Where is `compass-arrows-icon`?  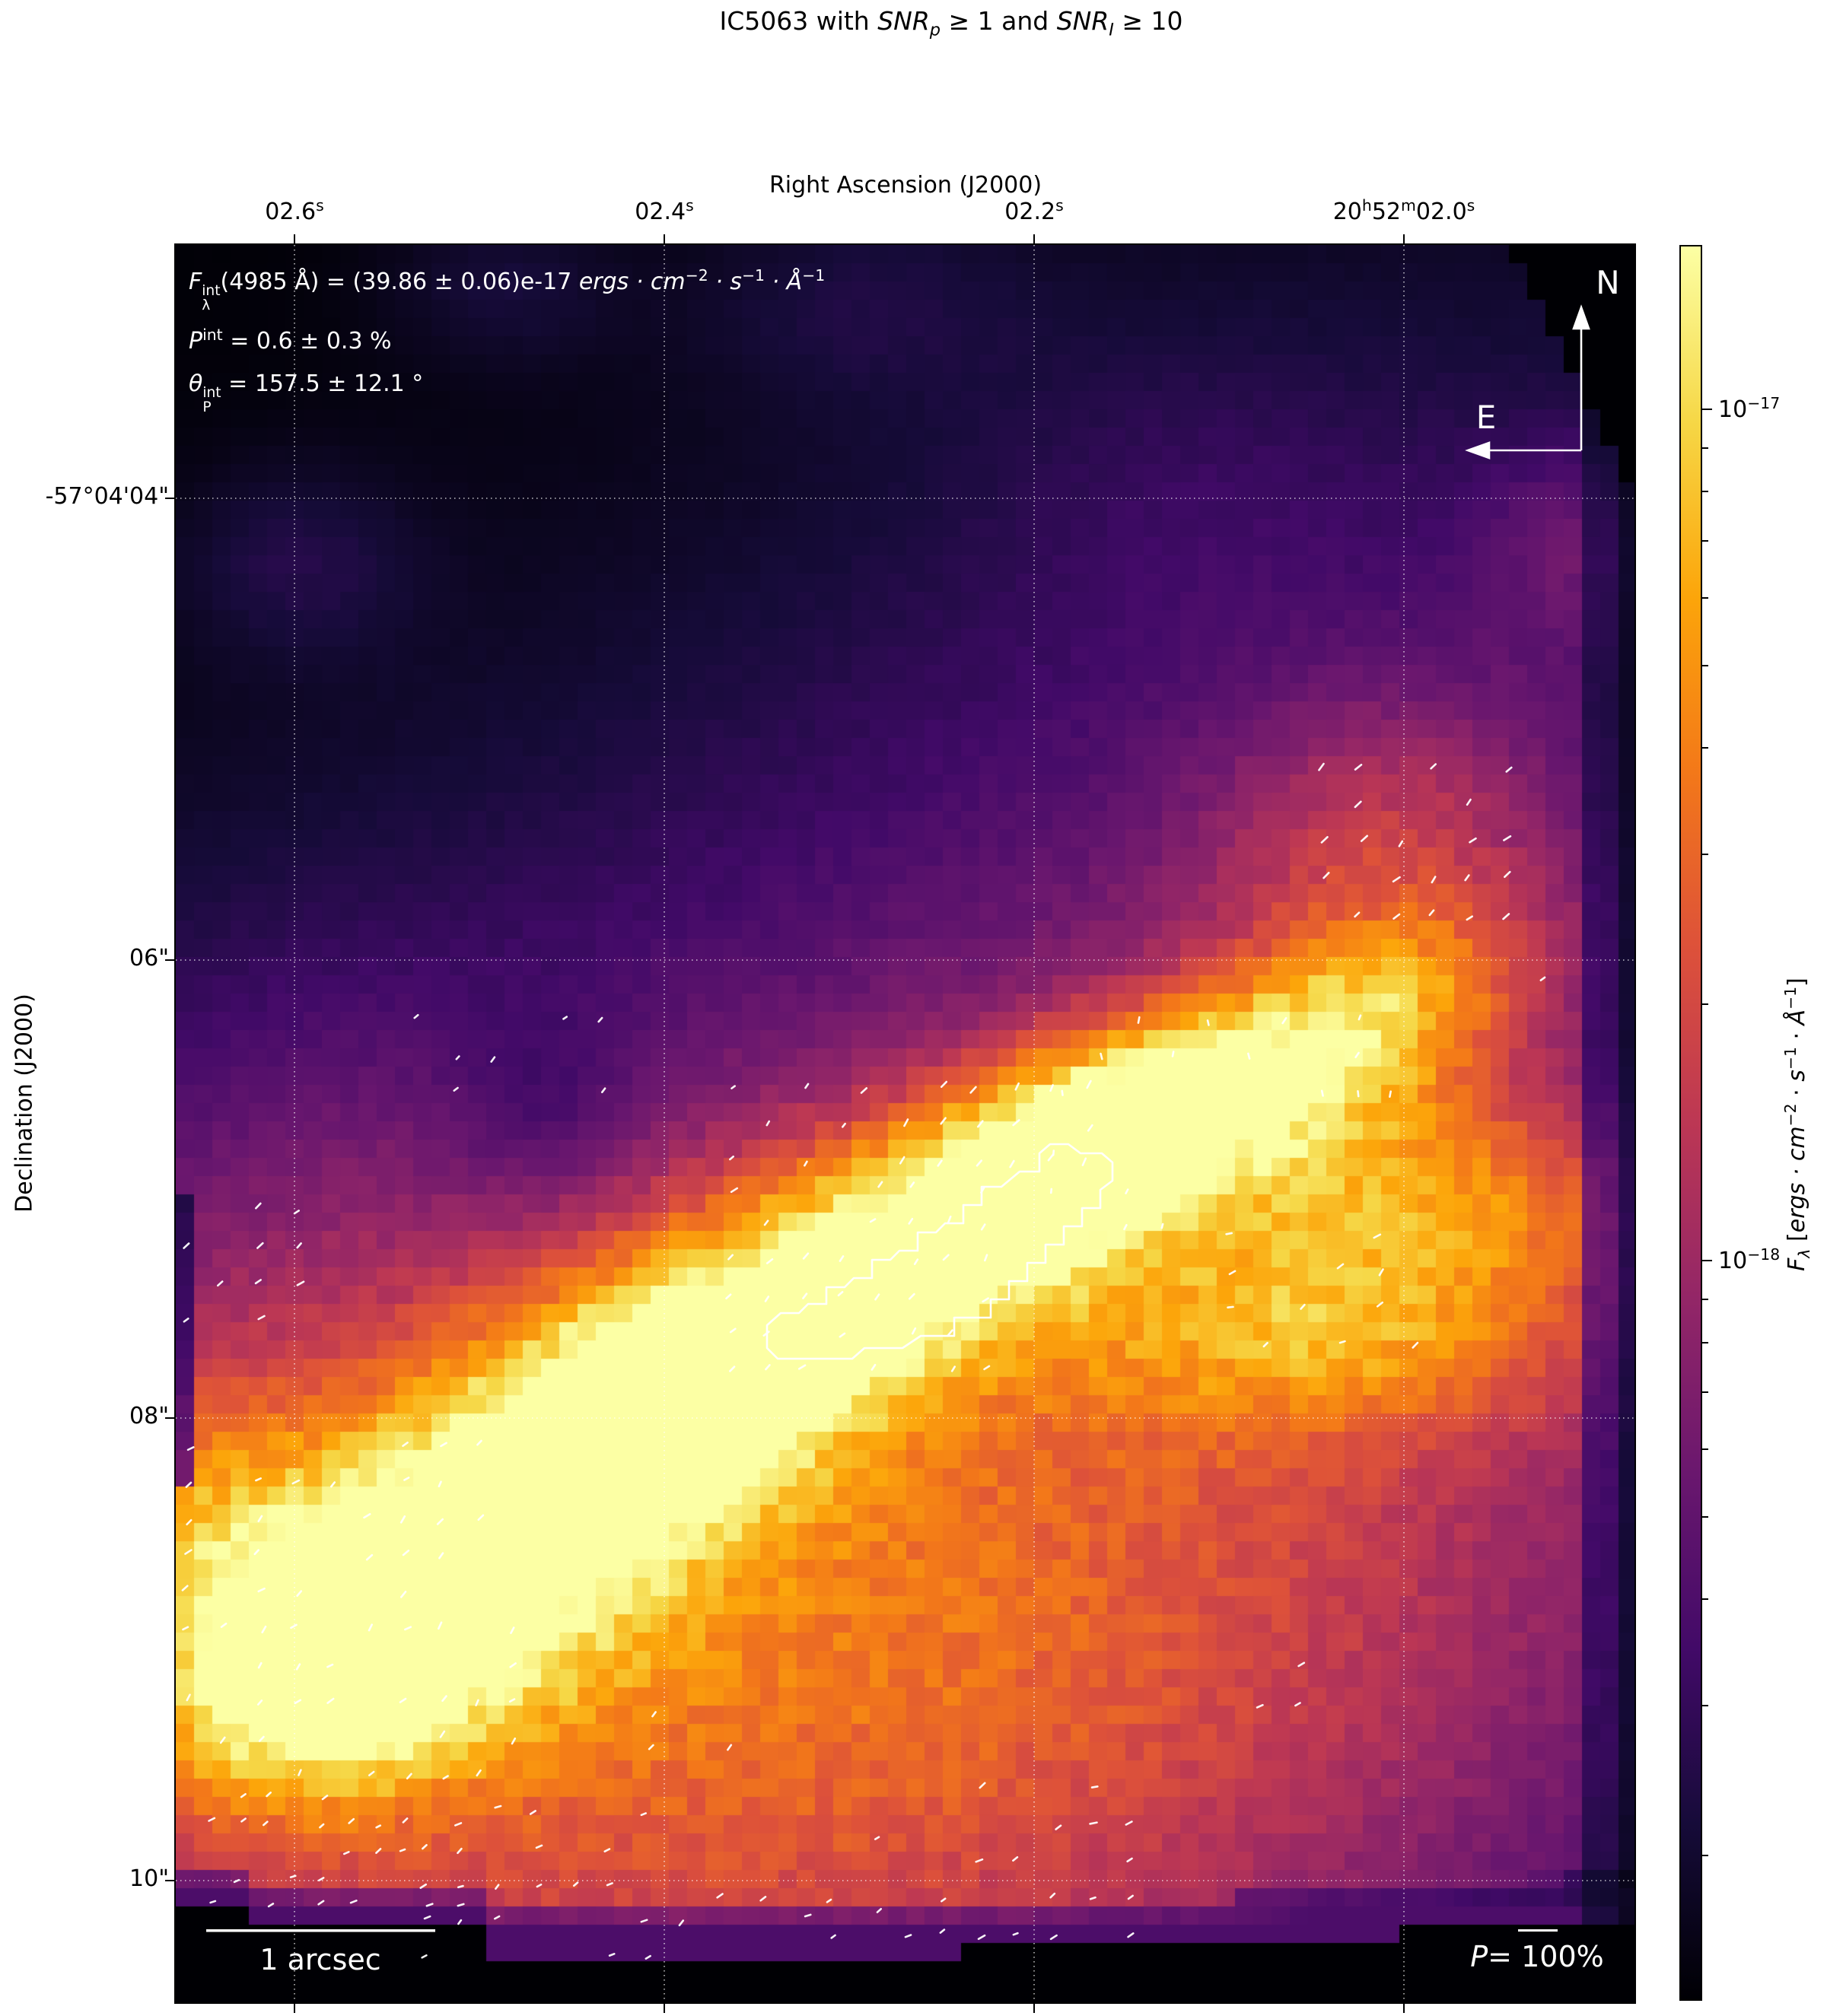 compass-arrows-icon is located at coordinates (1527, 381).